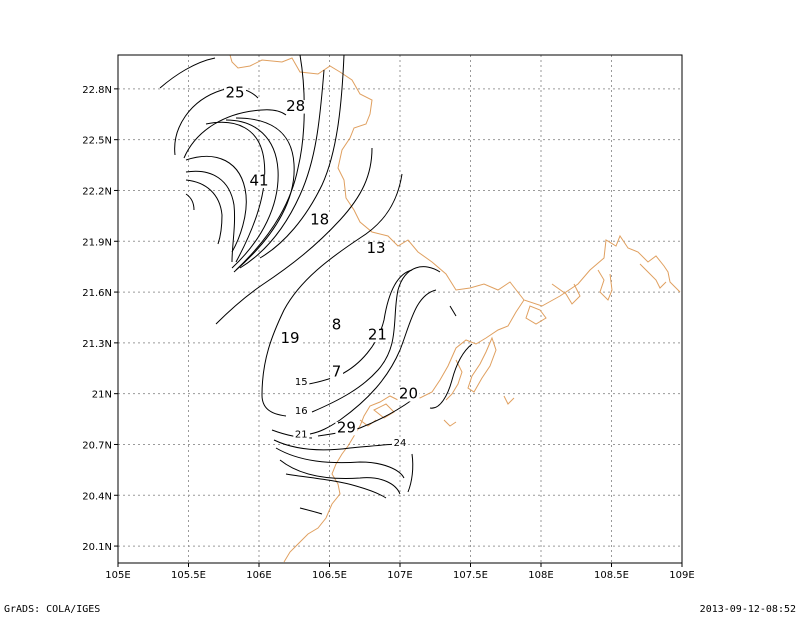  I want to click on x-tick-label: 106.5E, so click(329, 575).